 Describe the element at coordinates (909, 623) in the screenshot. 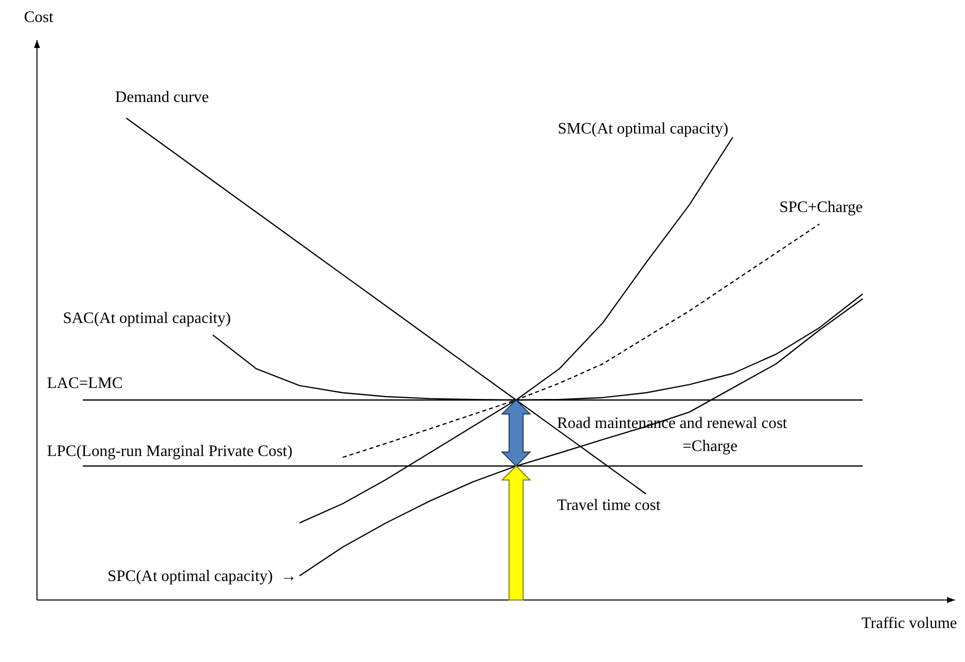

I see `x-axis-title: Traffic volume` at that location.